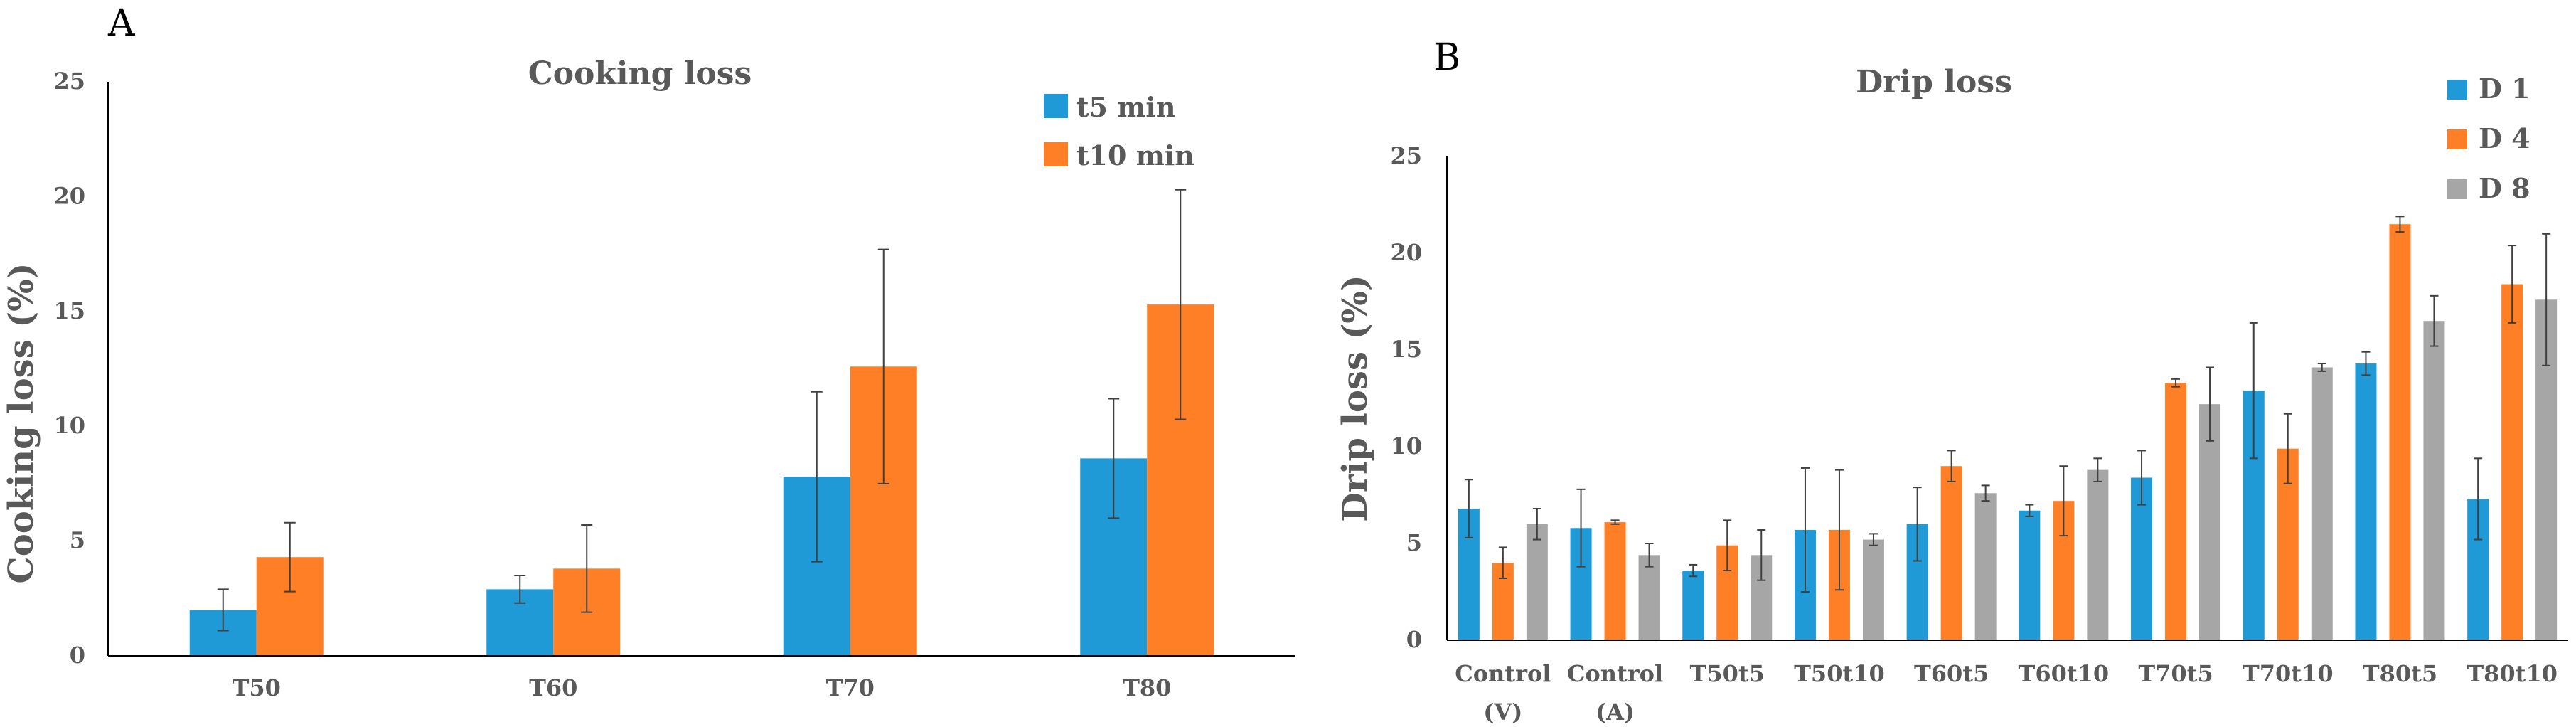 Image resolution: width=2576 pixels, height=727 pixels. I want to click on chart-a-title: Cooking loss, so click(640, 73).